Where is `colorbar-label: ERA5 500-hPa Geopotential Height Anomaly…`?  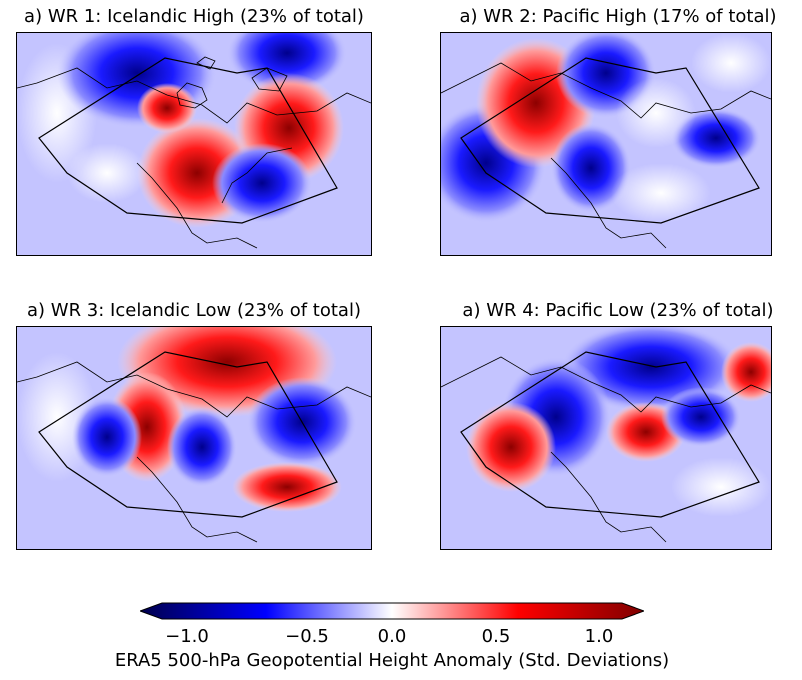
colorbar-label: ERA5 500-hPa Geopotential Height Anomaly… is located at coordinates (392, 660).